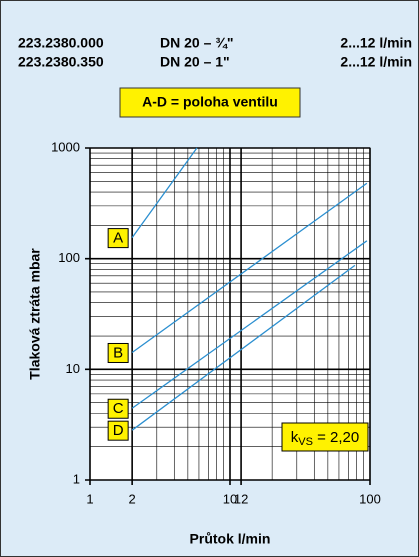 This screenshot has height=557, width=419. I want to click on series-label: A, so click(118, 238).